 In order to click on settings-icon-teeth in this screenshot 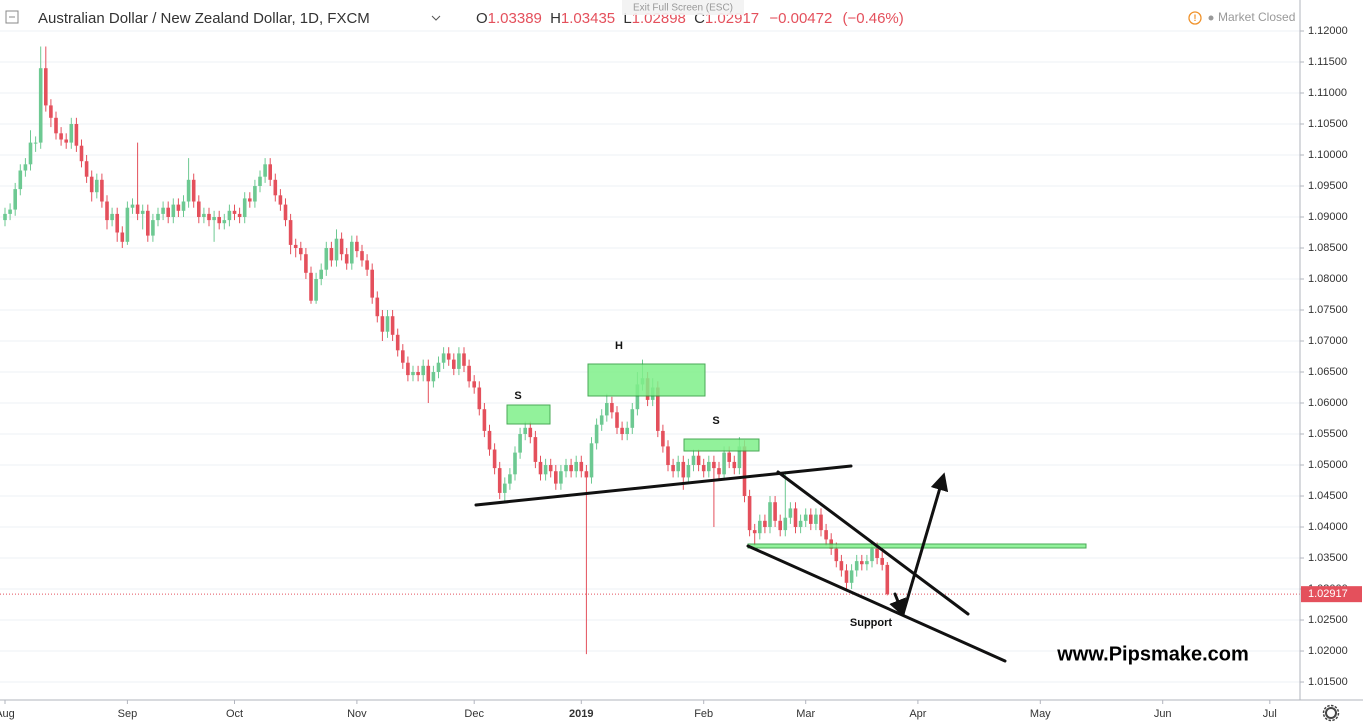, I will do `click(1331, 713)`.